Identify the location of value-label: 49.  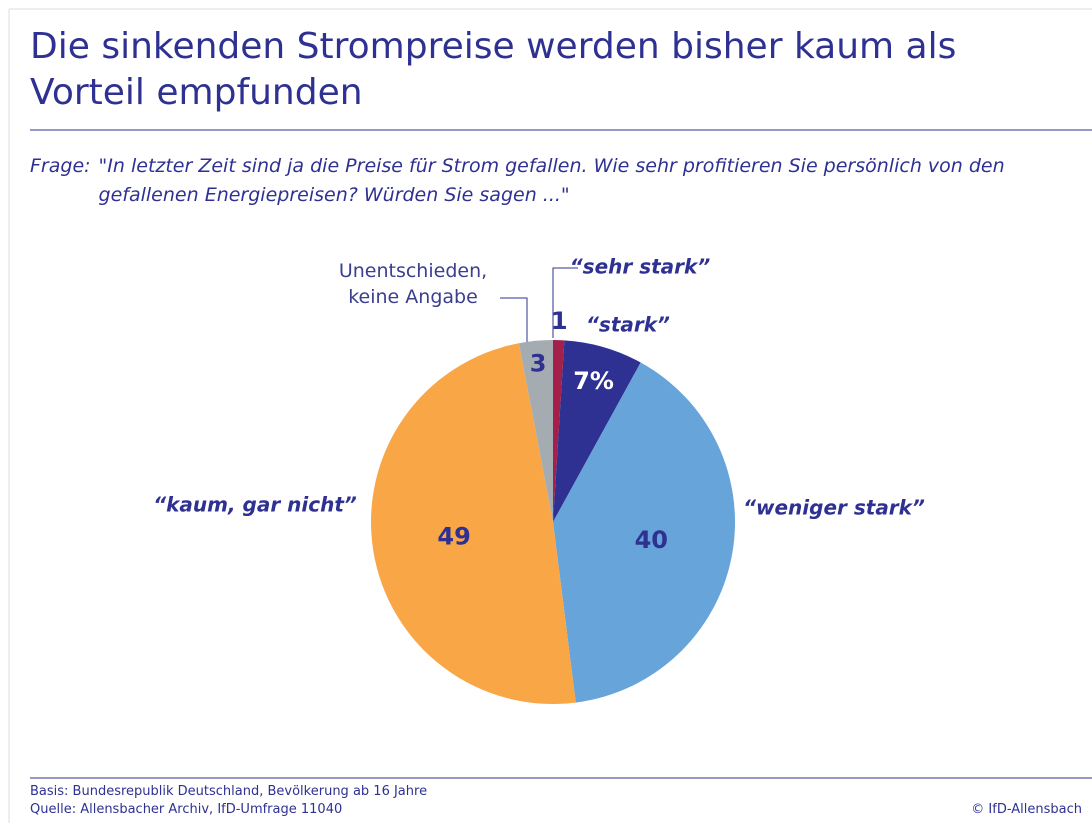
(453, 537).